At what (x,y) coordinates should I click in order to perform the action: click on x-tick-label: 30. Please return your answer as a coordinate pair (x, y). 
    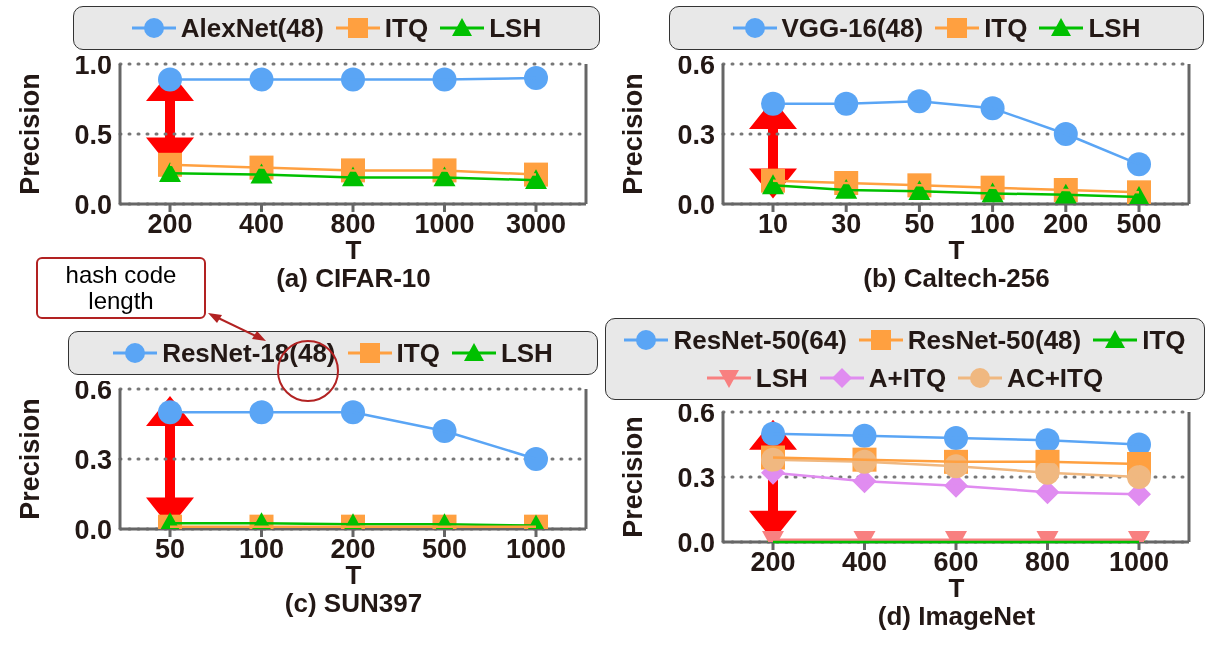
    Looking at the image, I should click on (846, 224).